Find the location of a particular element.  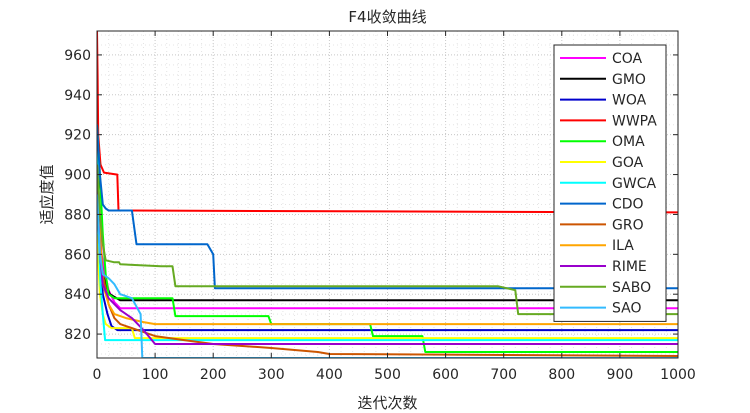

x-tick-label: 1000 is located at coordinates (678, 375).